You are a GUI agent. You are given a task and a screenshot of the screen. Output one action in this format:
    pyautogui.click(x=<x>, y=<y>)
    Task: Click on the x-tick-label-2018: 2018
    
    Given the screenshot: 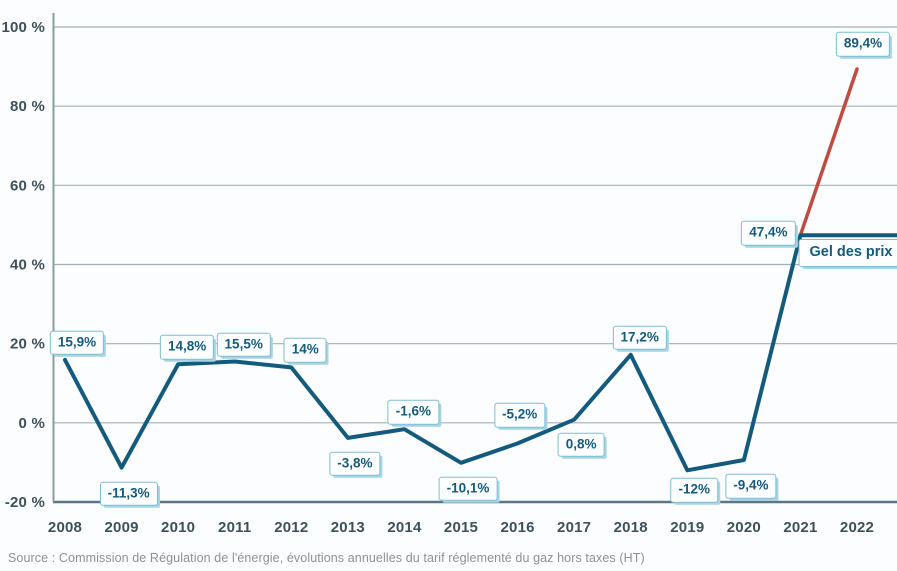 What is the action you would take?
    pyautogui.click(x=631, y=527)
    